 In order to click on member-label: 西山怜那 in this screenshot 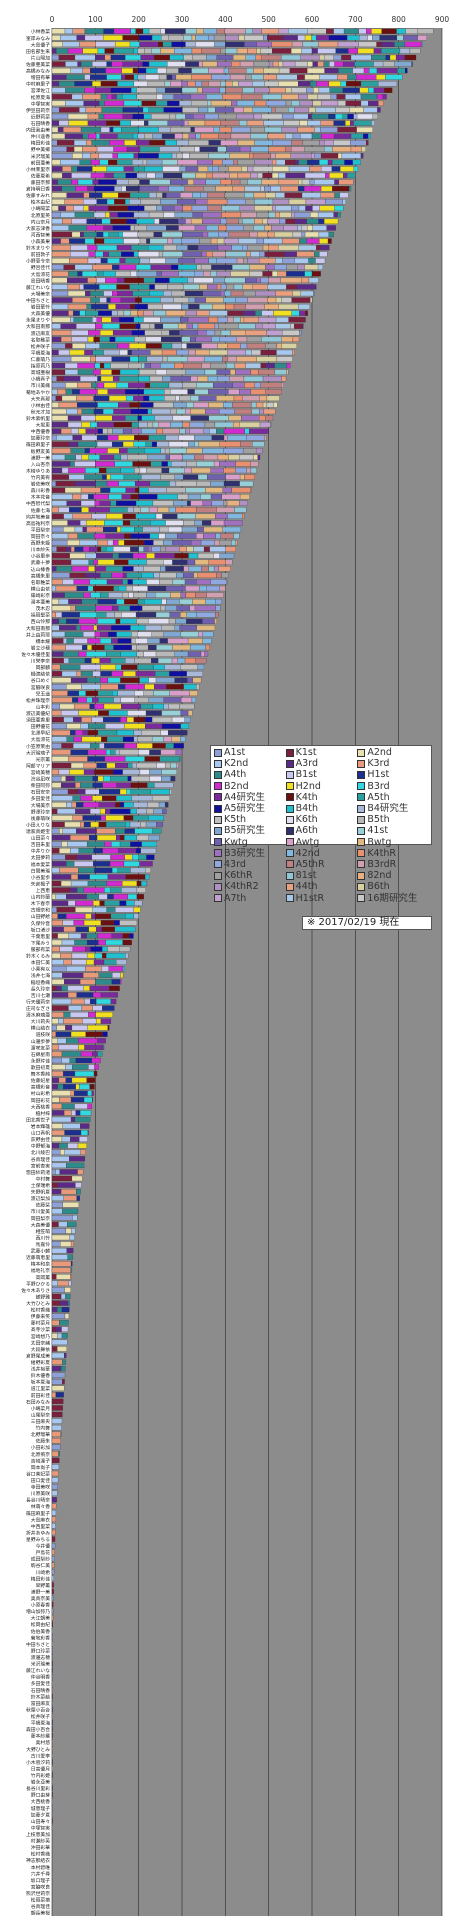, I will do `click(40, 621)`.